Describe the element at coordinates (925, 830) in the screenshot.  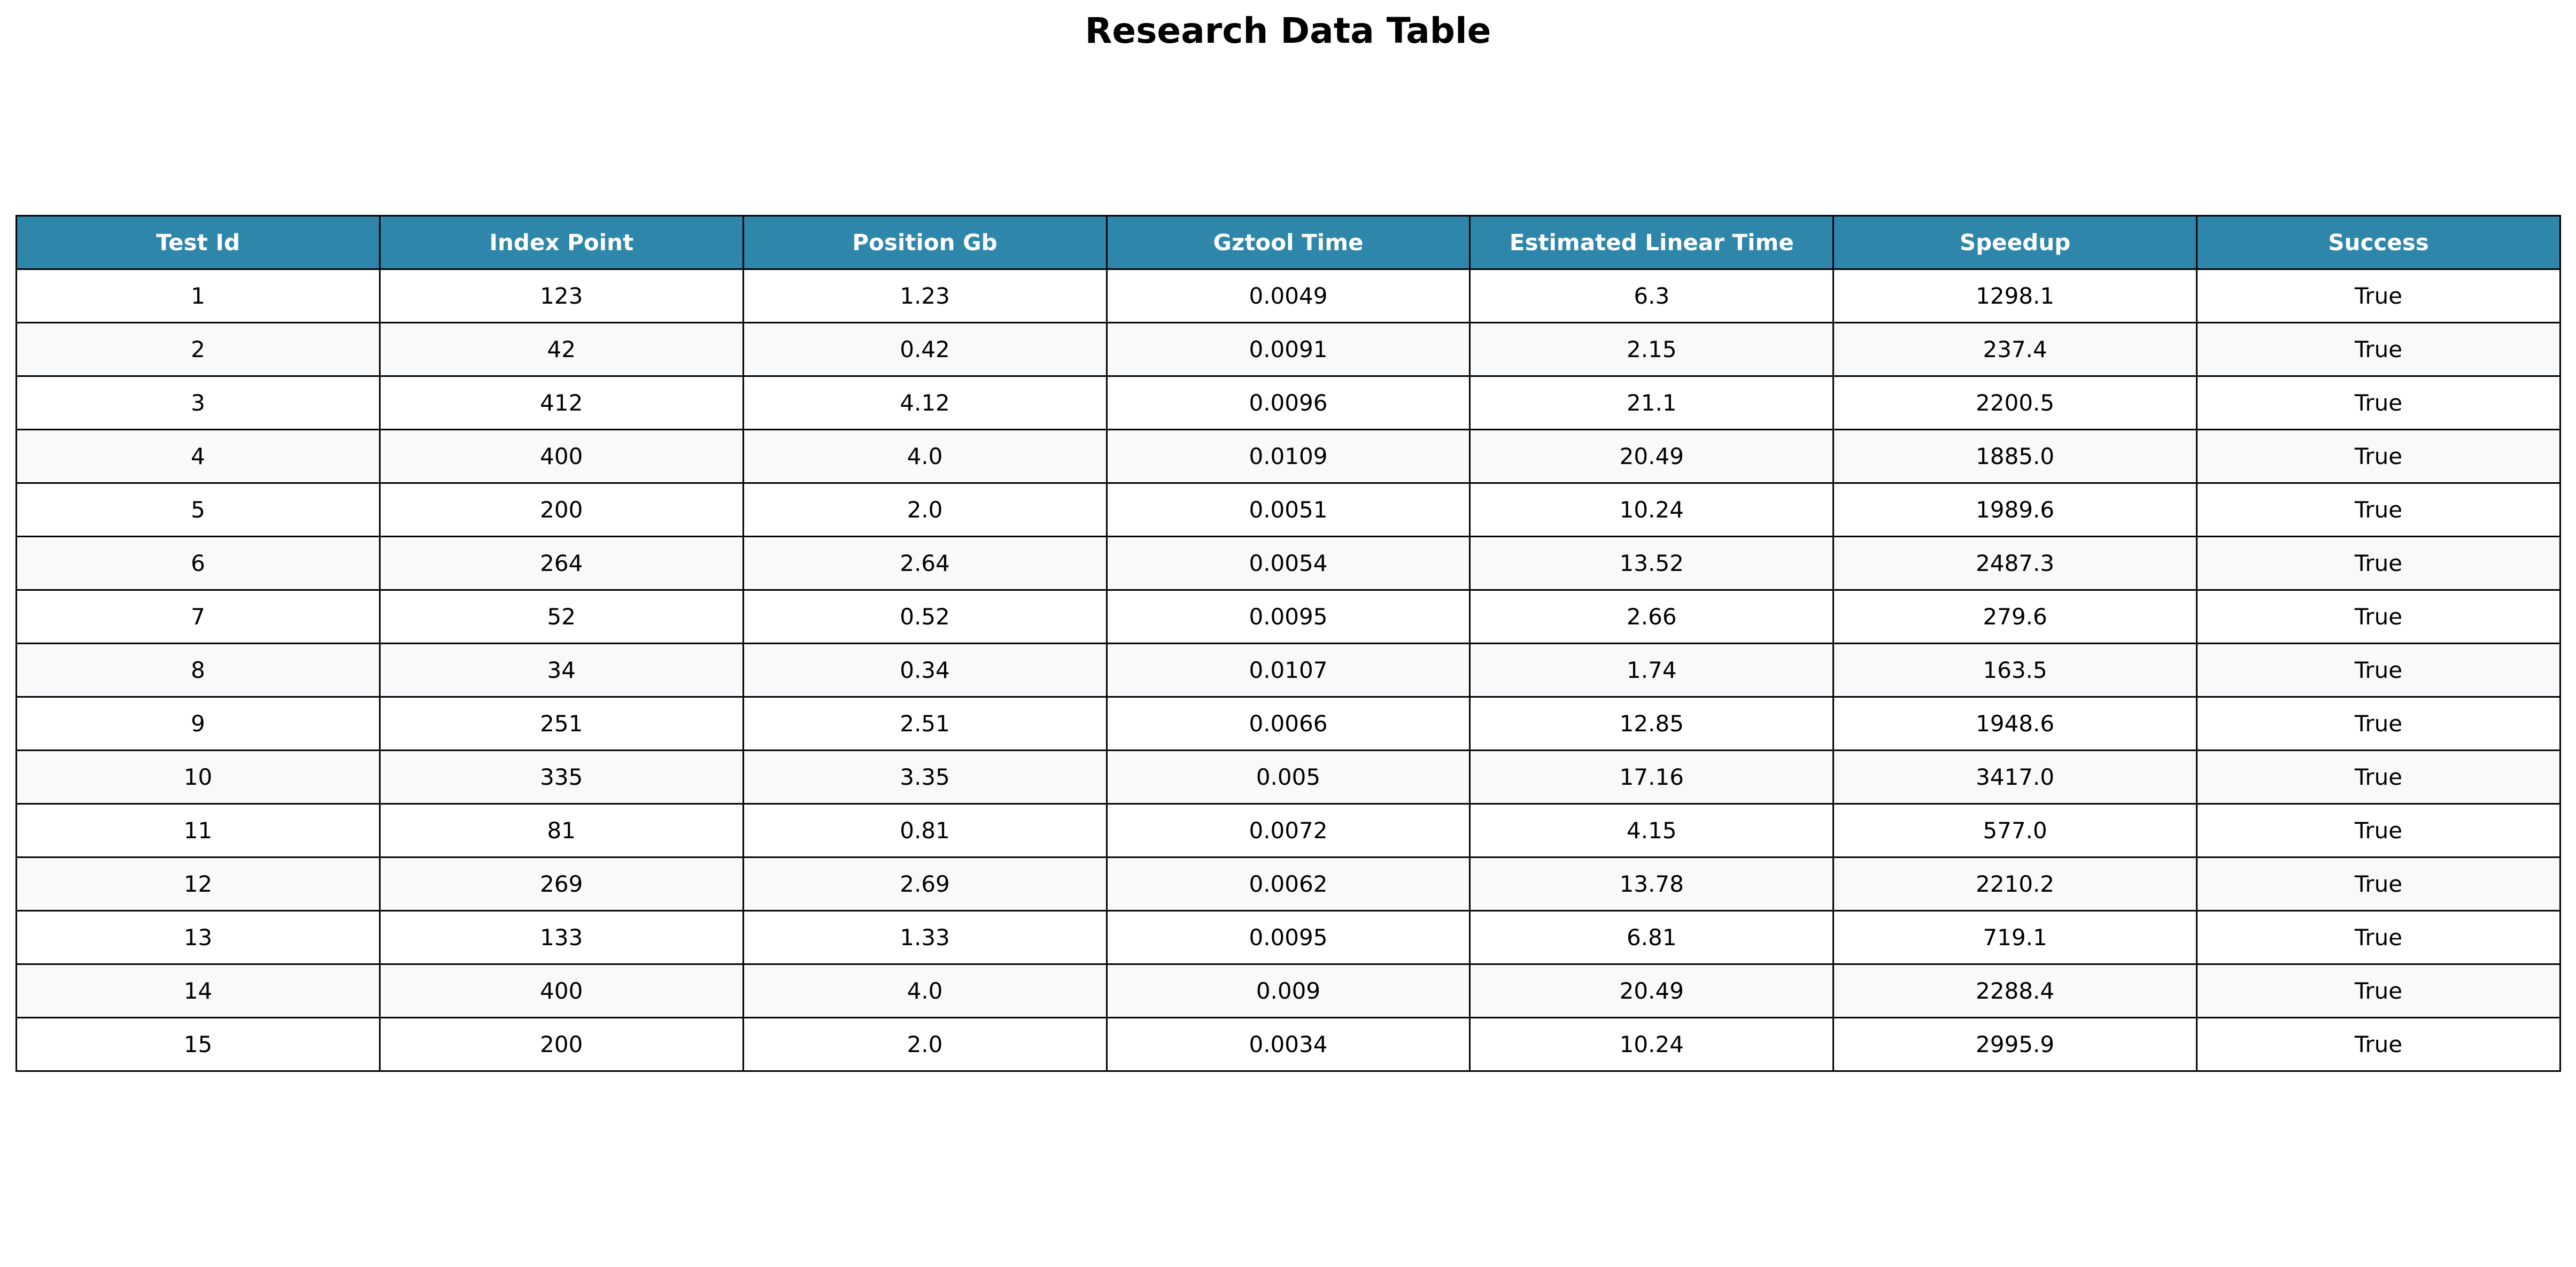
I see `table-cell: 0.81` at that location.